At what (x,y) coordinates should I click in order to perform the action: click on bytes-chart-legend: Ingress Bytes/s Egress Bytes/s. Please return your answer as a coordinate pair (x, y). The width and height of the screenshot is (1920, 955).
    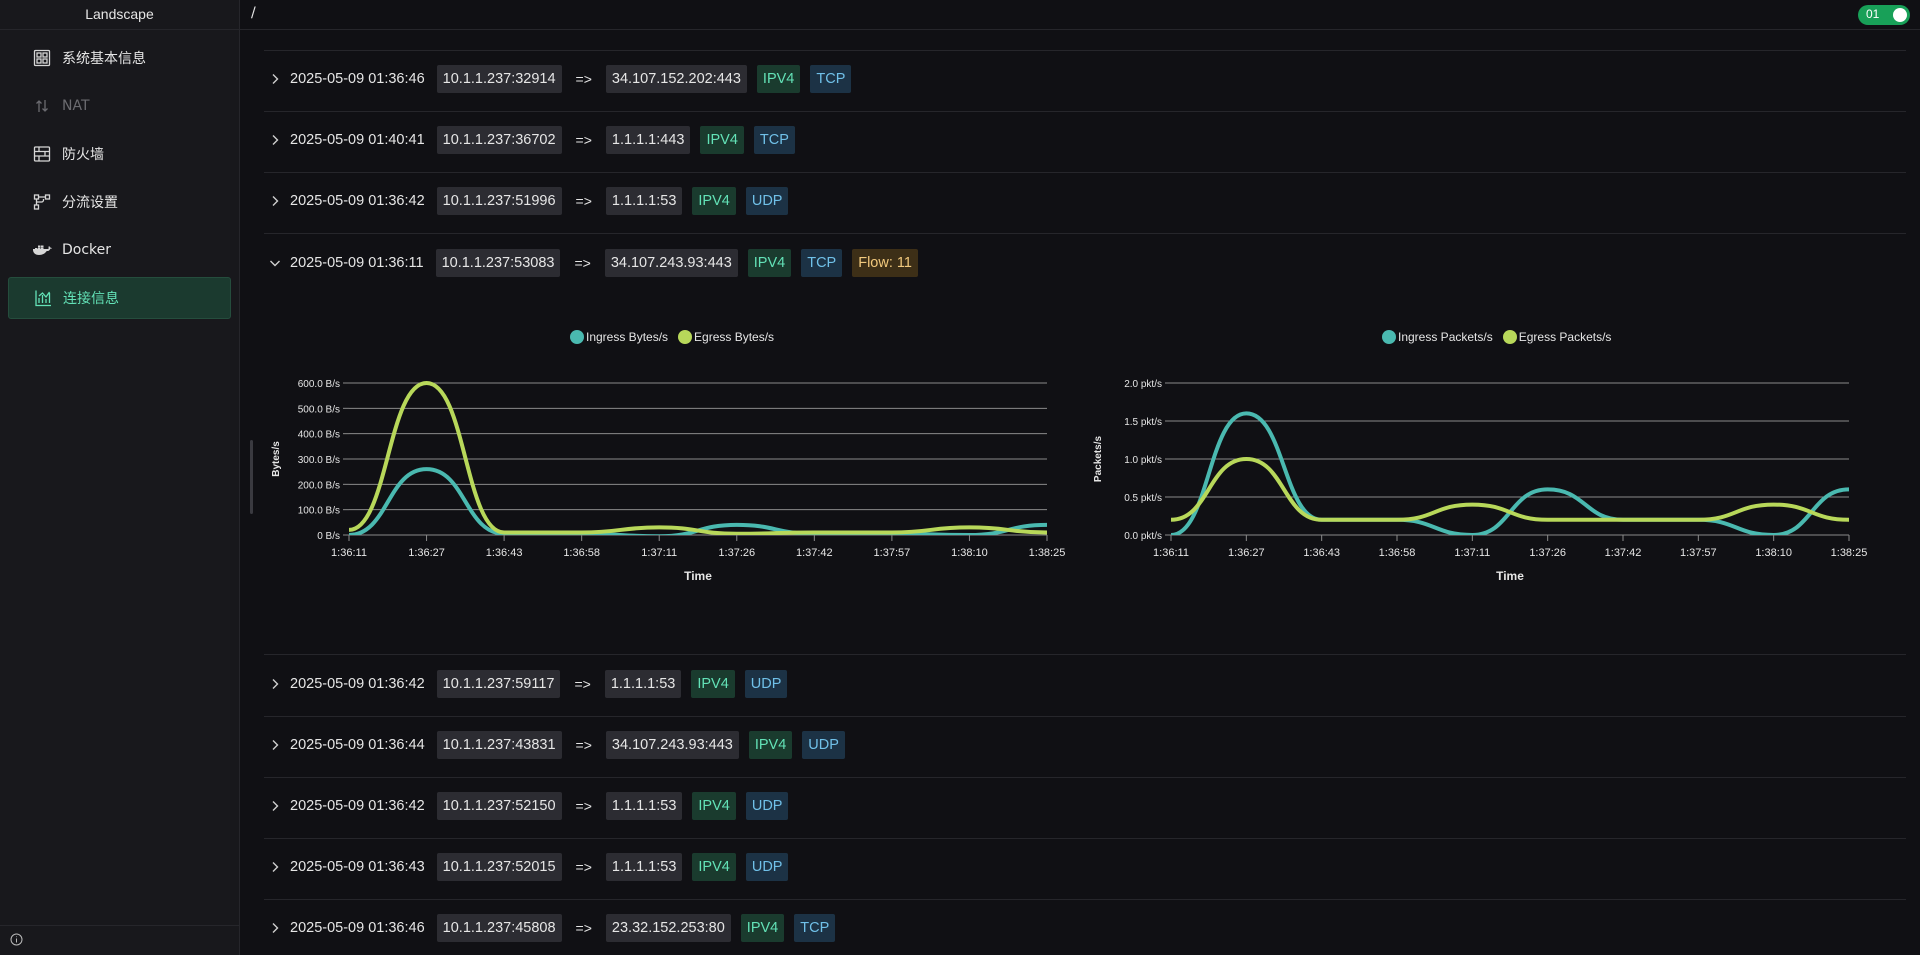
    Looking at the image, I should click on (677, 337).